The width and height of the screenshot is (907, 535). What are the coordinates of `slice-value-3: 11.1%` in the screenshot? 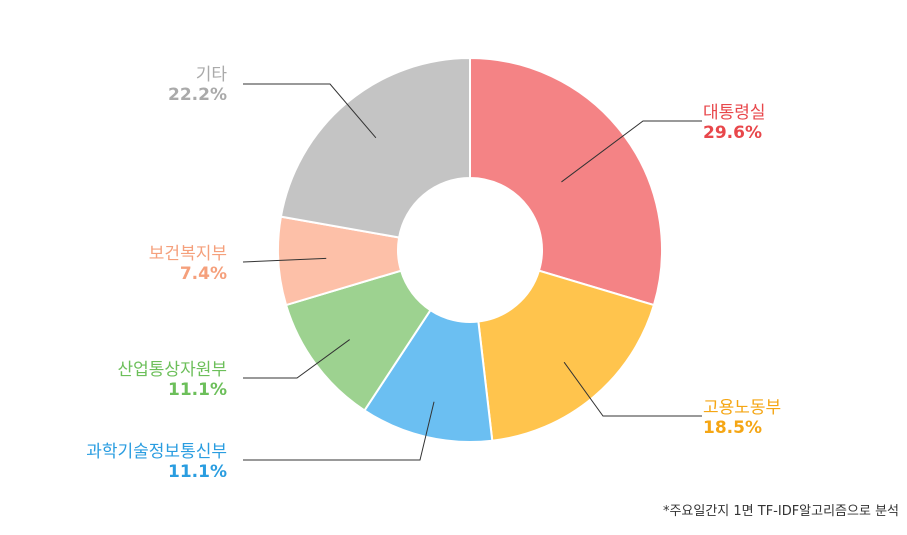 It's located at (197, 472).